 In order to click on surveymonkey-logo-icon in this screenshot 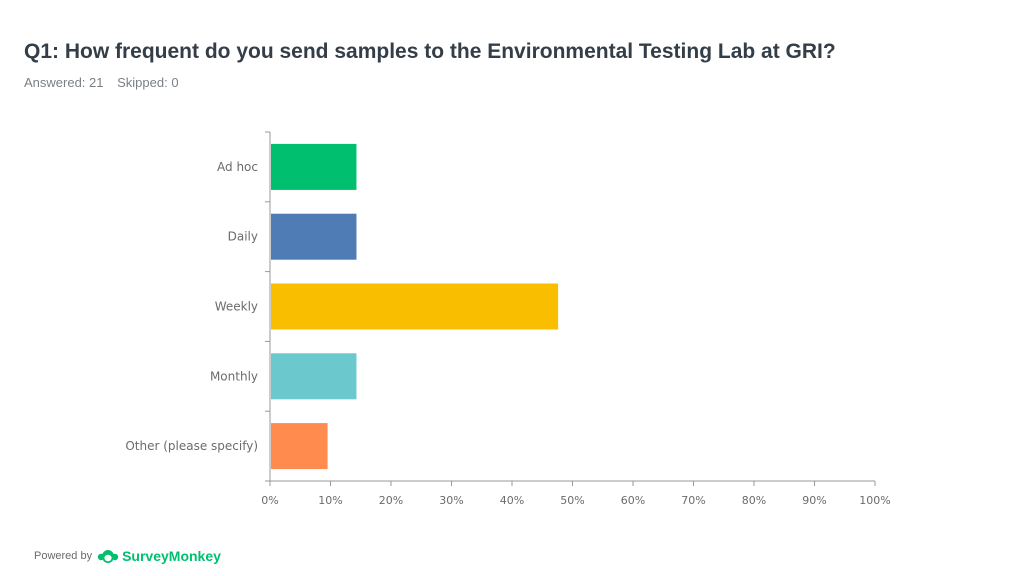, I will do `click(108, 556)`.